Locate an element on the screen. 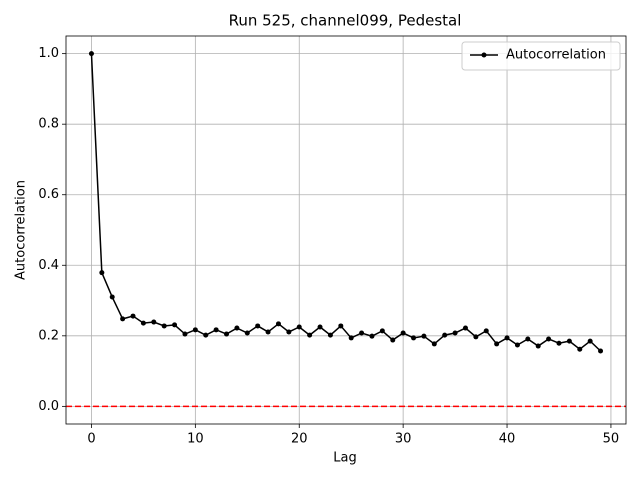 The width and height of the screenshot is (640, 480). legend: Autocorrelation is located at coordinates (541, 56).